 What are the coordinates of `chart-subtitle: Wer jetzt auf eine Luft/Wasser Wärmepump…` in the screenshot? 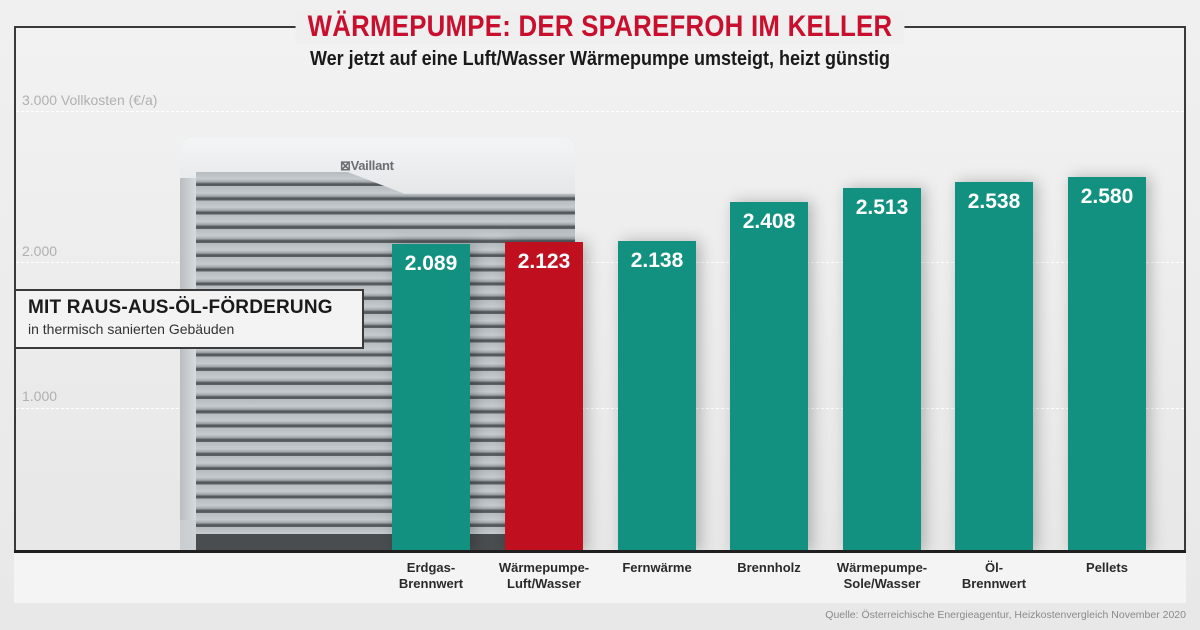 It's located at (600, 59).